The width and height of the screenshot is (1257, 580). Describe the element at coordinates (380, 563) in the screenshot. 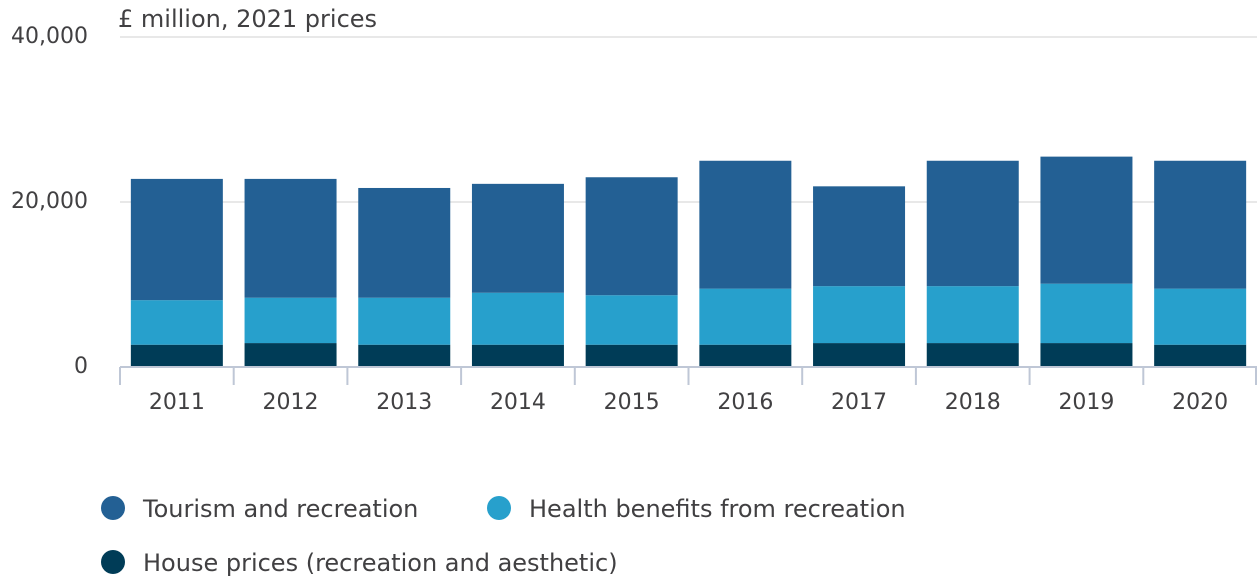

I see `legend-label: House prices (recreation and aesthetic)` at that location.